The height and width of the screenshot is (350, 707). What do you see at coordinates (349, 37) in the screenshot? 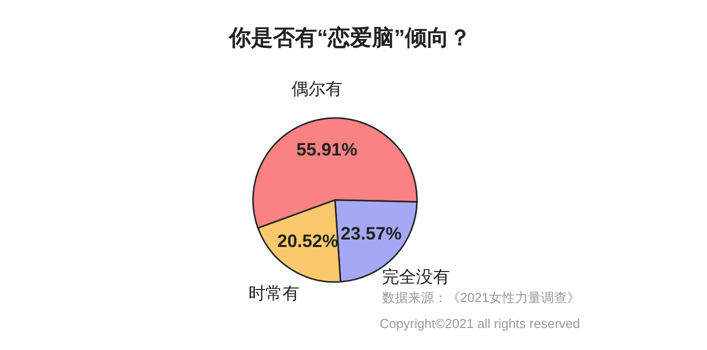
I see `chart-title: 你是否有“恋爱脑”倾向？` at bounding box center [349, 37].